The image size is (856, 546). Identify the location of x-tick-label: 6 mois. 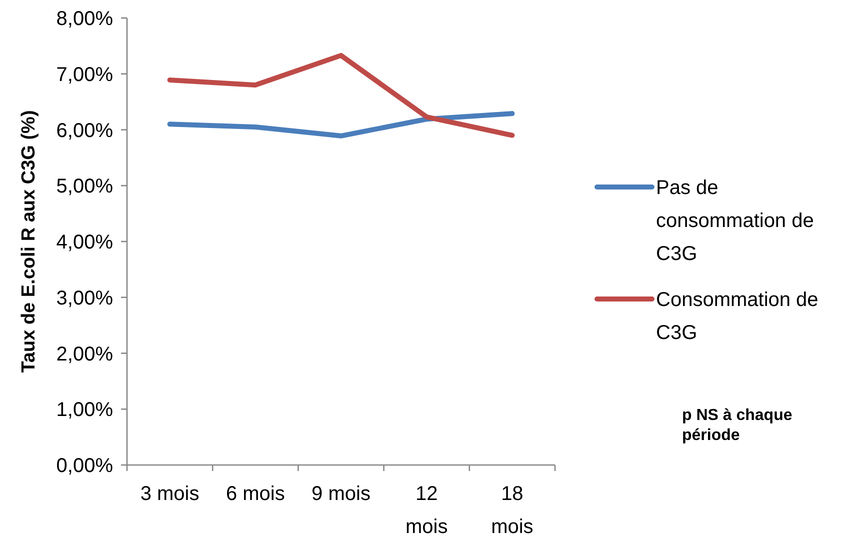
(255, 494).